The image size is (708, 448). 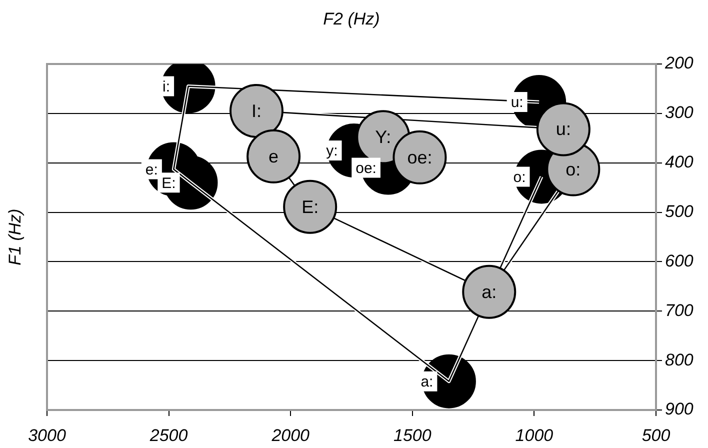 I want to click on y-tick-label: 300, so click(x=679, y=112).